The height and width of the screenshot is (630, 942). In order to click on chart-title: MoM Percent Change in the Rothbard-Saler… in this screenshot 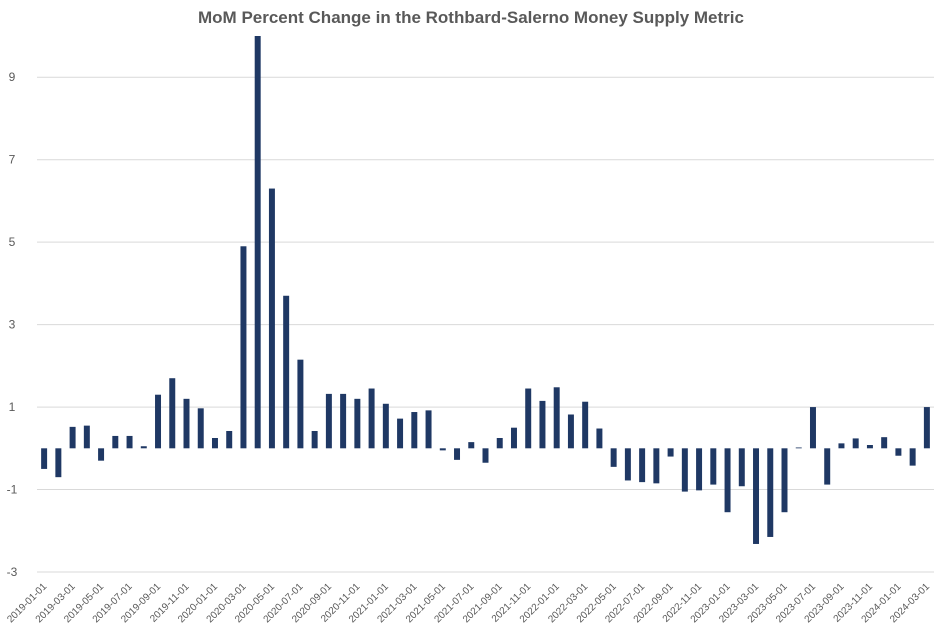, I will do `click(471, 17)`.